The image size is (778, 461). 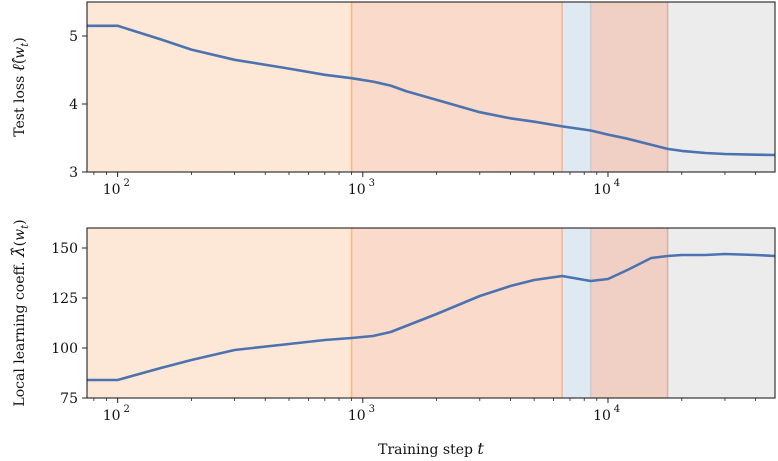 What do you see at coordinates (64, 349) in the screenshot?
I see `y-tick-label: 100` at bounding box center [64, 349].